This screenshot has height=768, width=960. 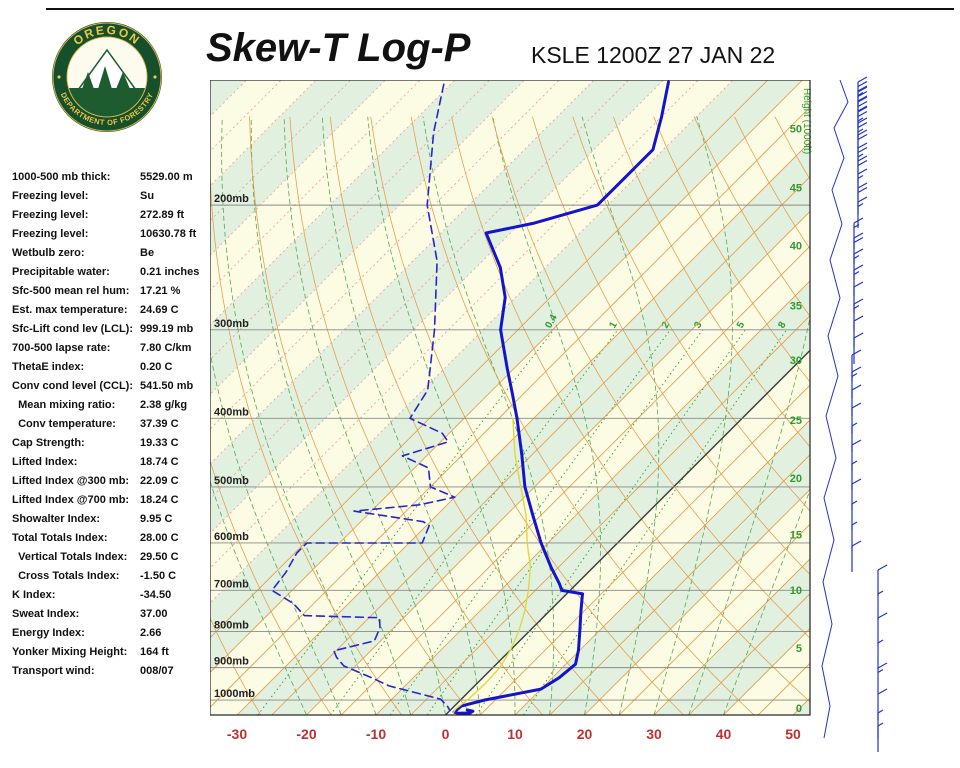 What do you see at coordinates (34, 594) in the screenshot?
I see `stat-label: K Index:` at bounding box center [34, 594].